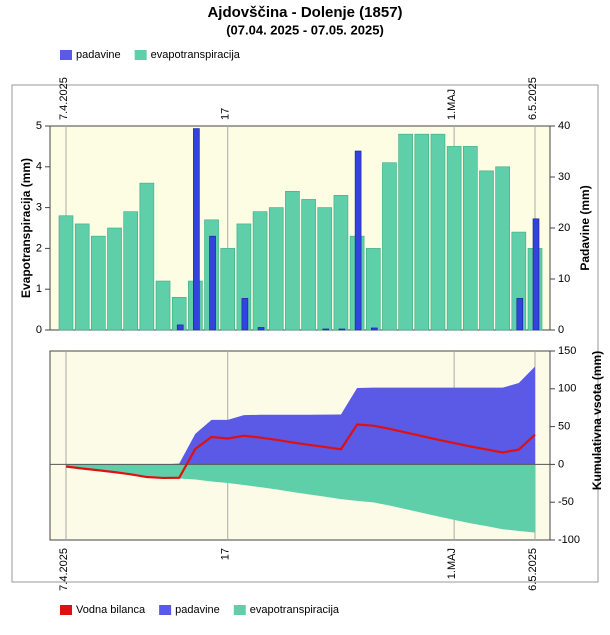 Image resolution: width=610 pixels, height=635 pixels. I want to click on y-tick-label: 50, so click(564, 427).